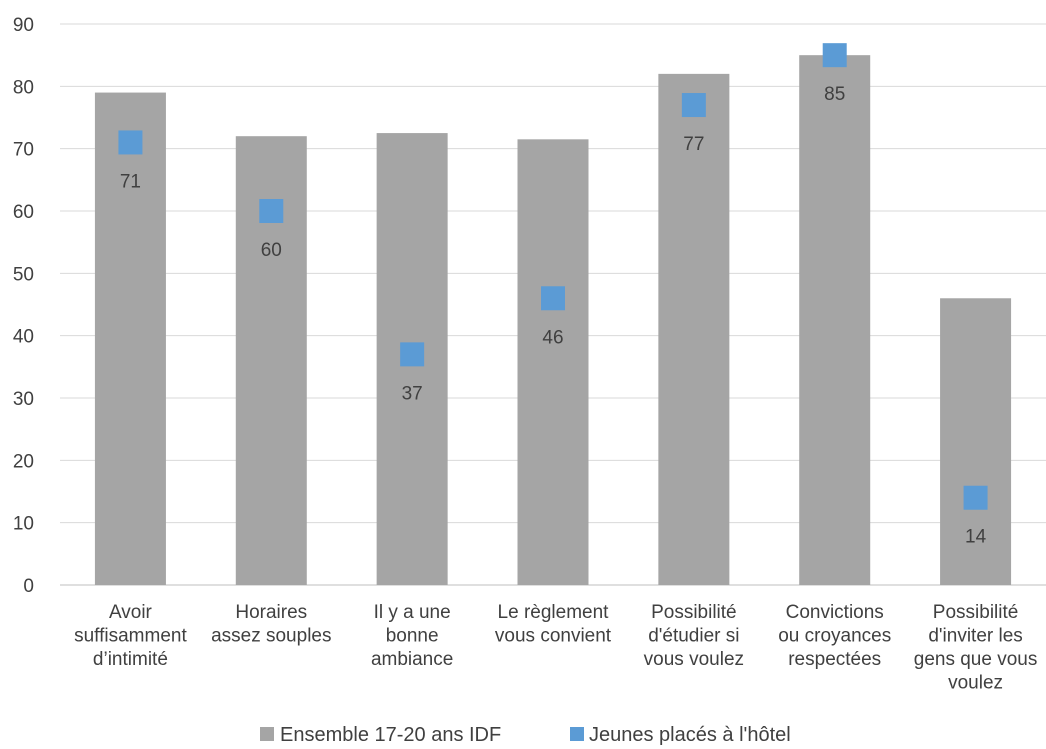  Describe the element at coordinates (23, 399) in the screenshot. I see `y-tick-label: 30` at that location.